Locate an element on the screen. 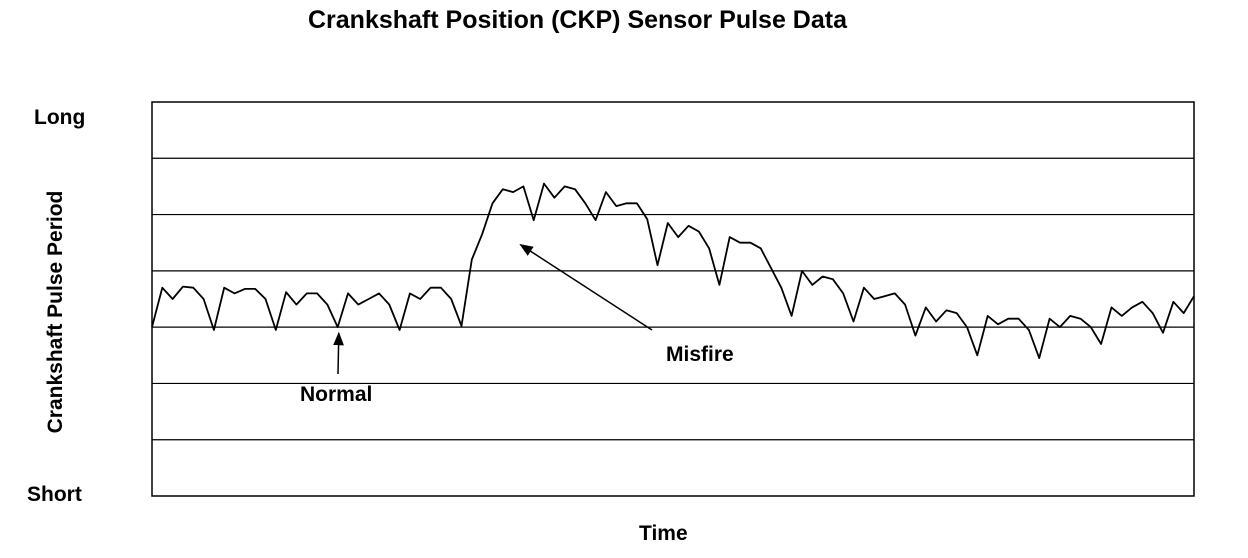  annotation-arrow-misfire is located at coordinates (586, 287).